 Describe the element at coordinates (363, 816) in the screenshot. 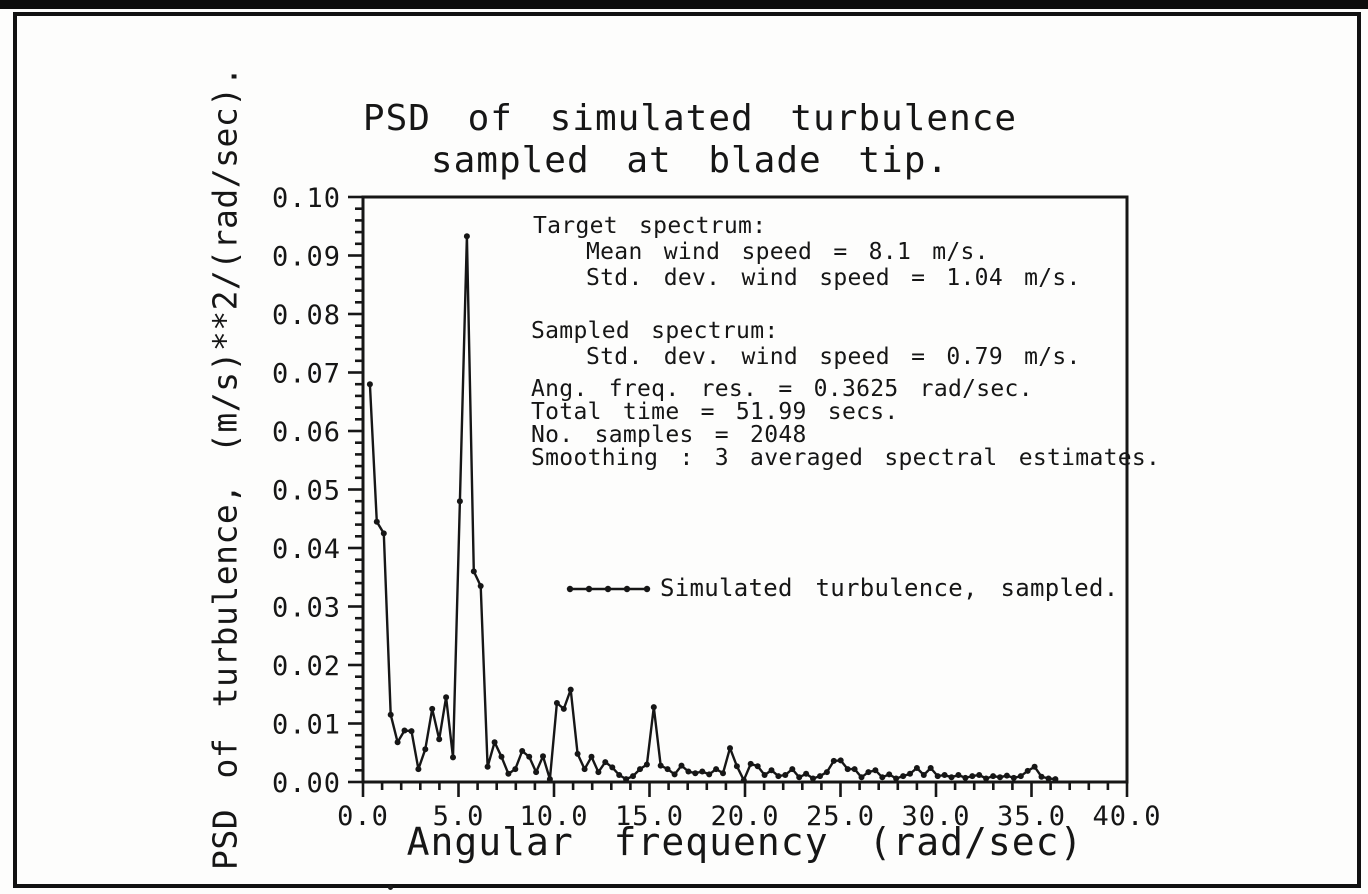

I see `svg-text: 0.0` at that location.